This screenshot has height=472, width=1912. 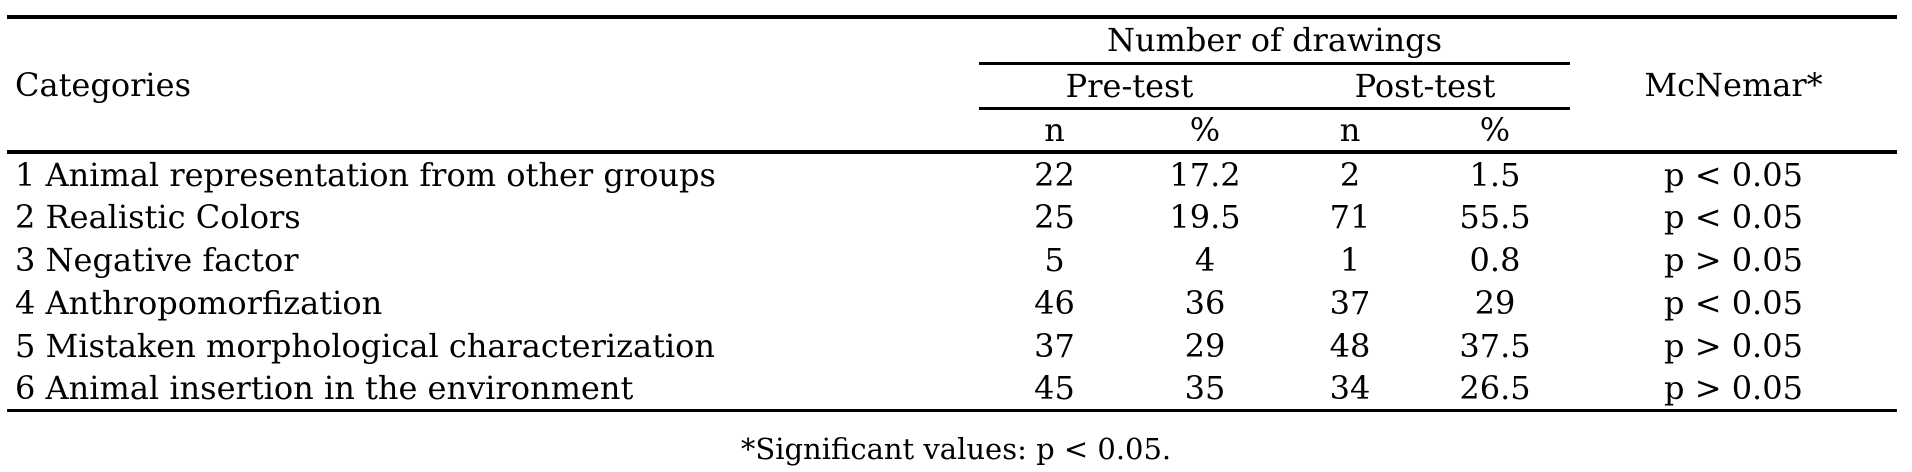 I want to click on post-pct-cell: 0.8, so click(x=1495, y=259).